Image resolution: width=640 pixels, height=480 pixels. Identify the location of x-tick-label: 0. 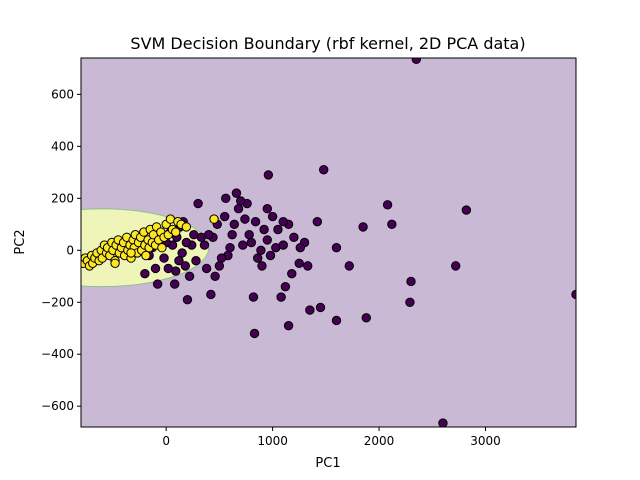
(166, 441).